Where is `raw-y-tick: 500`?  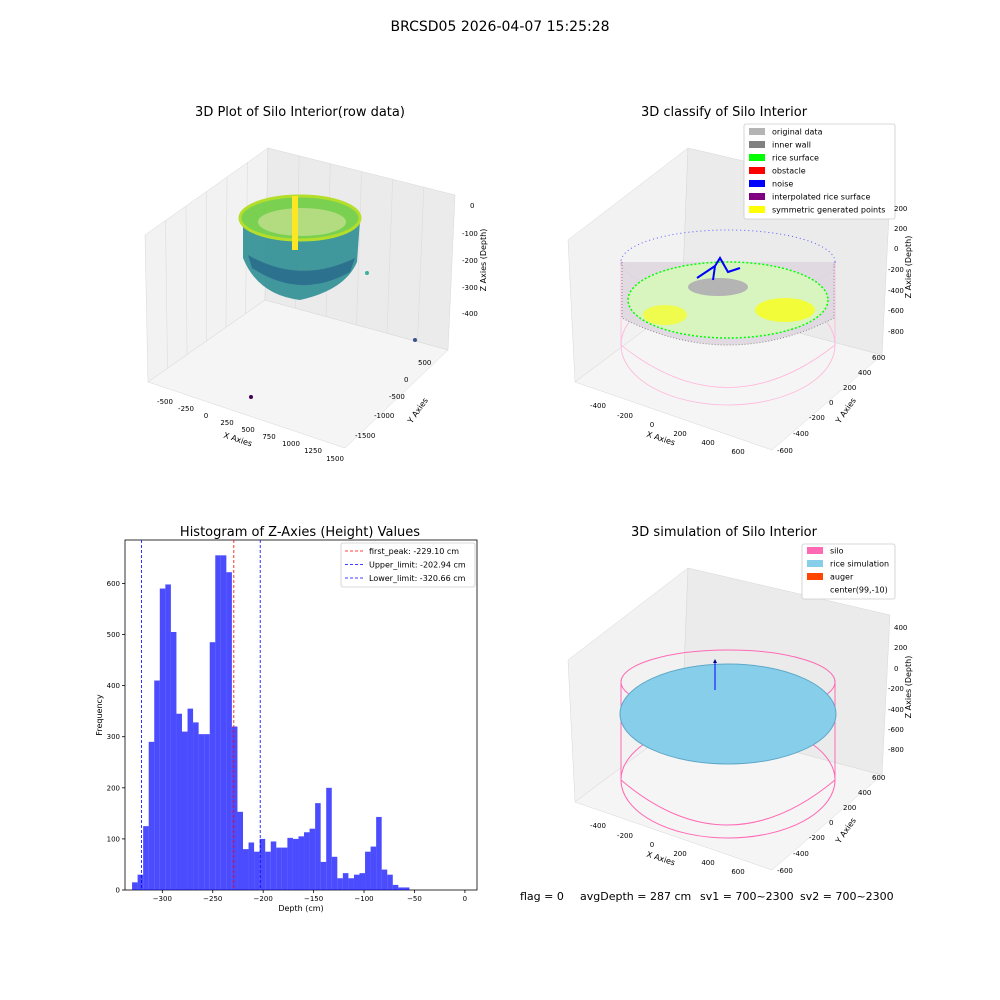
raw-y-tick: 500 is located at coordinates (424, 363).